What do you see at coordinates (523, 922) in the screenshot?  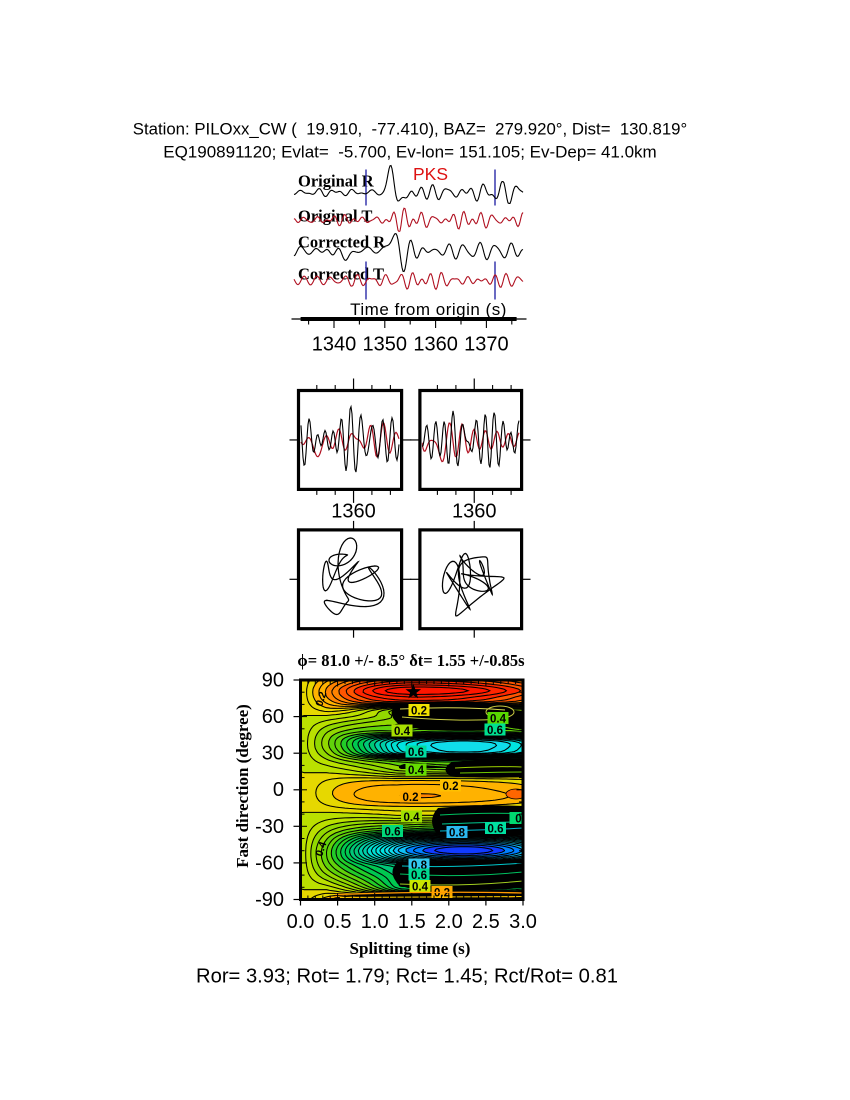 I see `svg-text: 3.0` at bounding box center [523, 922].